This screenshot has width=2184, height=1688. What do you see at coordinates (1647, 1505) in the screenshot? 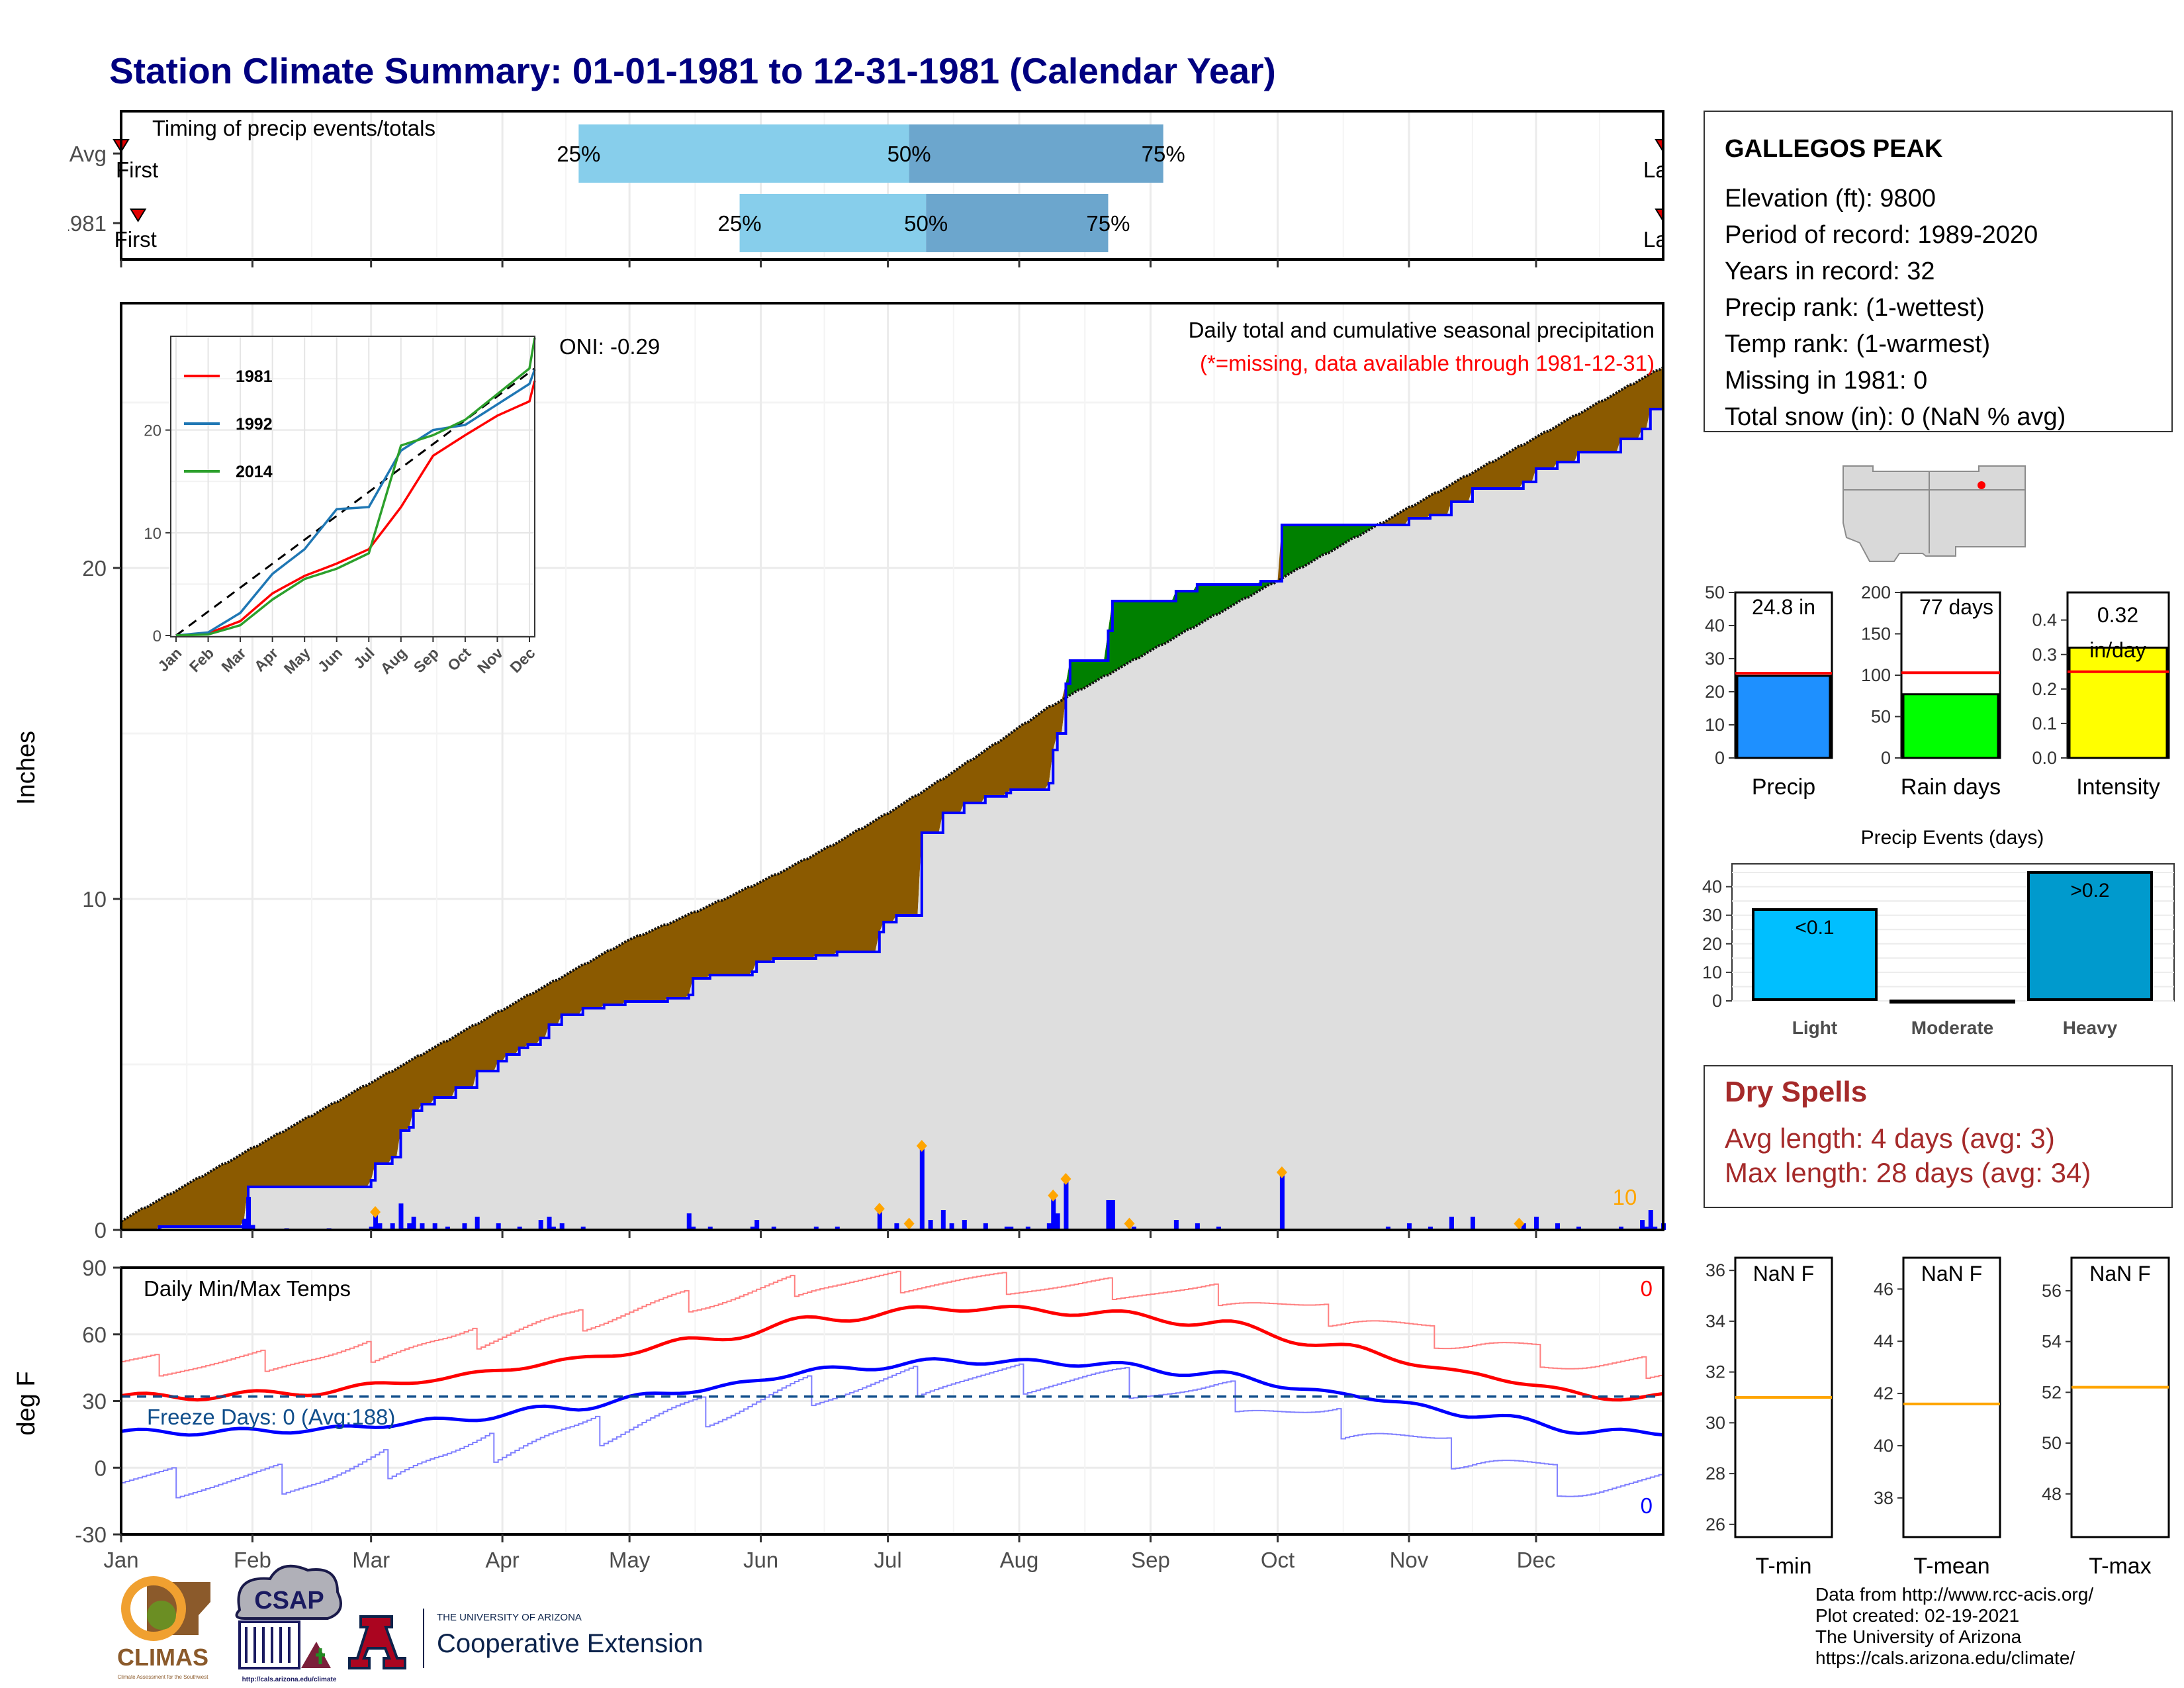
I see `min-missing-label: 0` at bounding box center [1647, 1505].